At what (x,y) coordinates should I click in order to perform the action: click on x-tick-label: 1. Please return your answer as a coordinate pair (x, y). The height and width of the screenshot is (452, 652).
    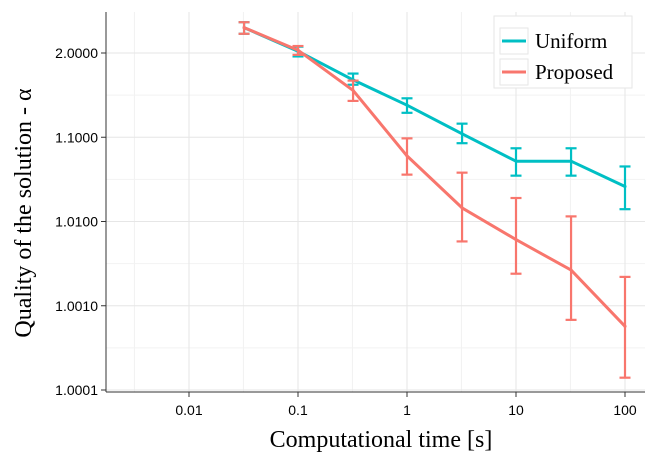
    Looking at the image, I should click on (407, 410).